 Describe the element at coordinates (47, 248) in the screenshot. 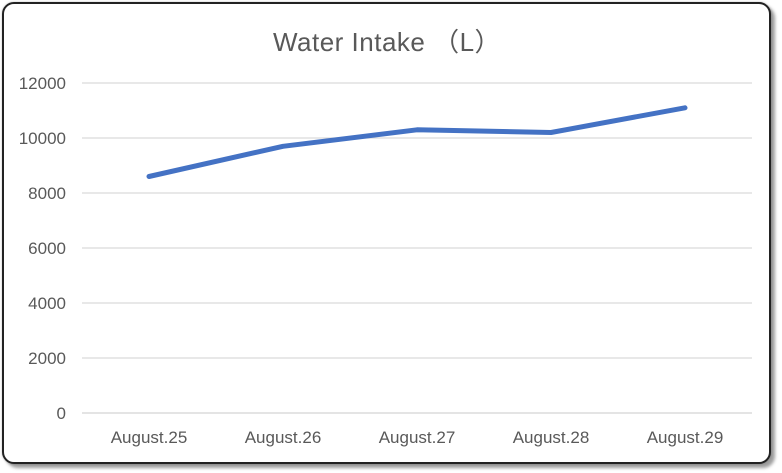

I see `y-tick-label: 6000` at that location.